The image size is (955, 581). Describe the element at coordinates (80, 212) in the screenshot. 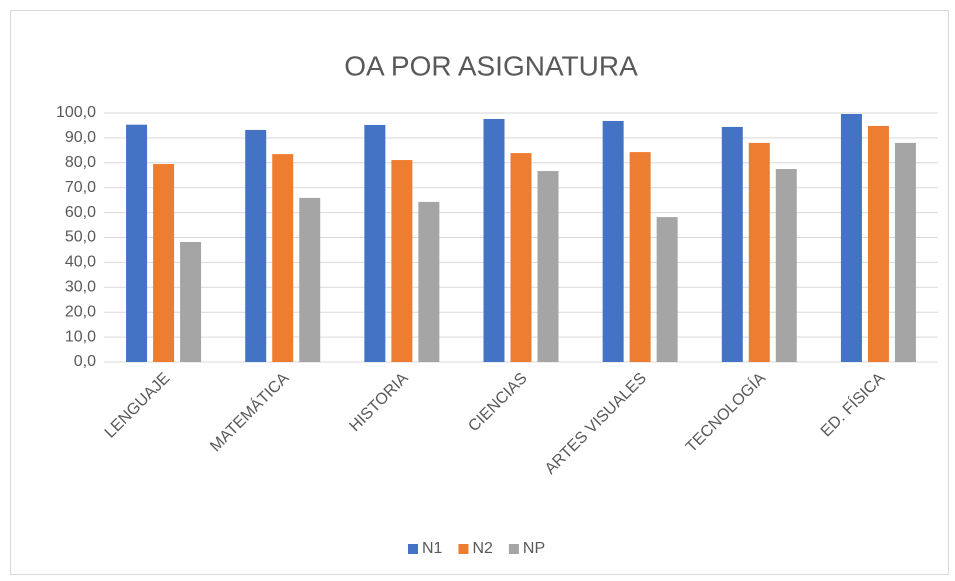

I see `y-tick-label: 60,0` at that location.